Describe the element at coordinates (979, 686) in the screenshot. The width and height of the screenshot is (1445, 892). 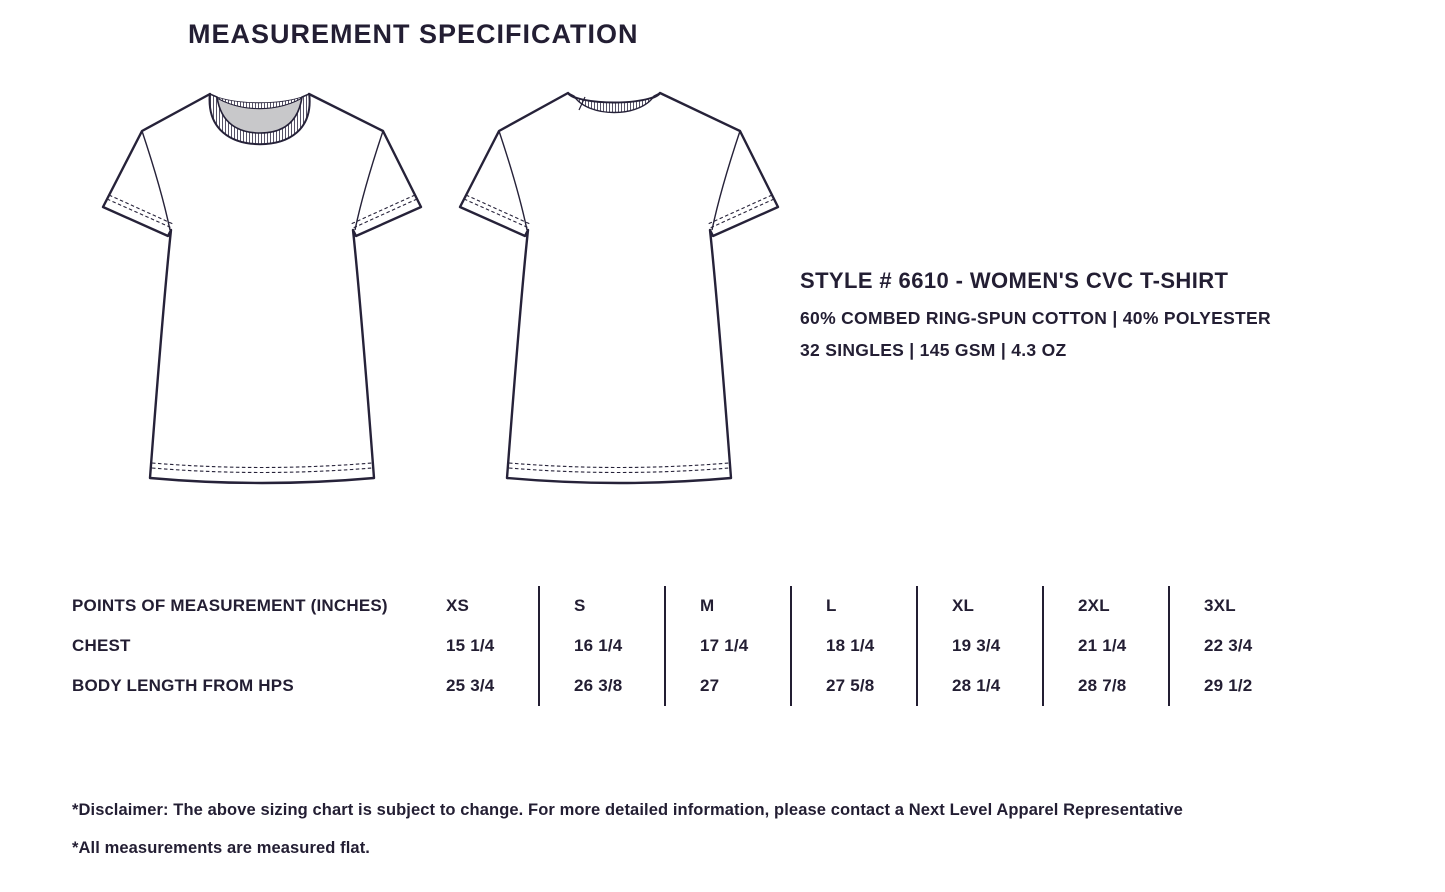
I see `body-length-value-xl: 28 1/4` at that location.